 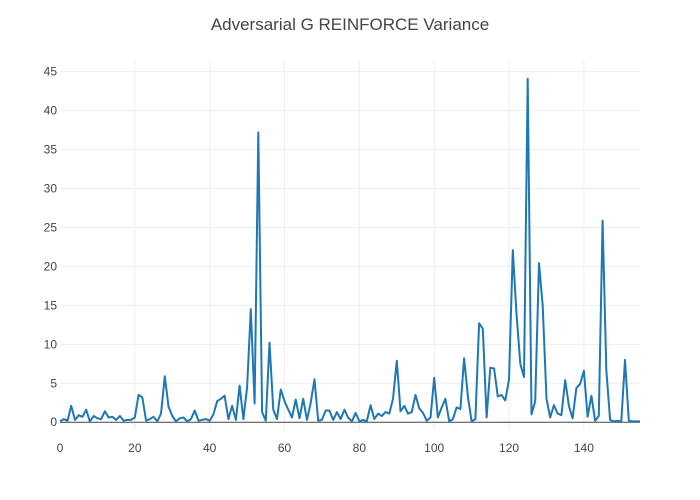 I want to click on y-tick-label: 45, so click(x=51, y=72).